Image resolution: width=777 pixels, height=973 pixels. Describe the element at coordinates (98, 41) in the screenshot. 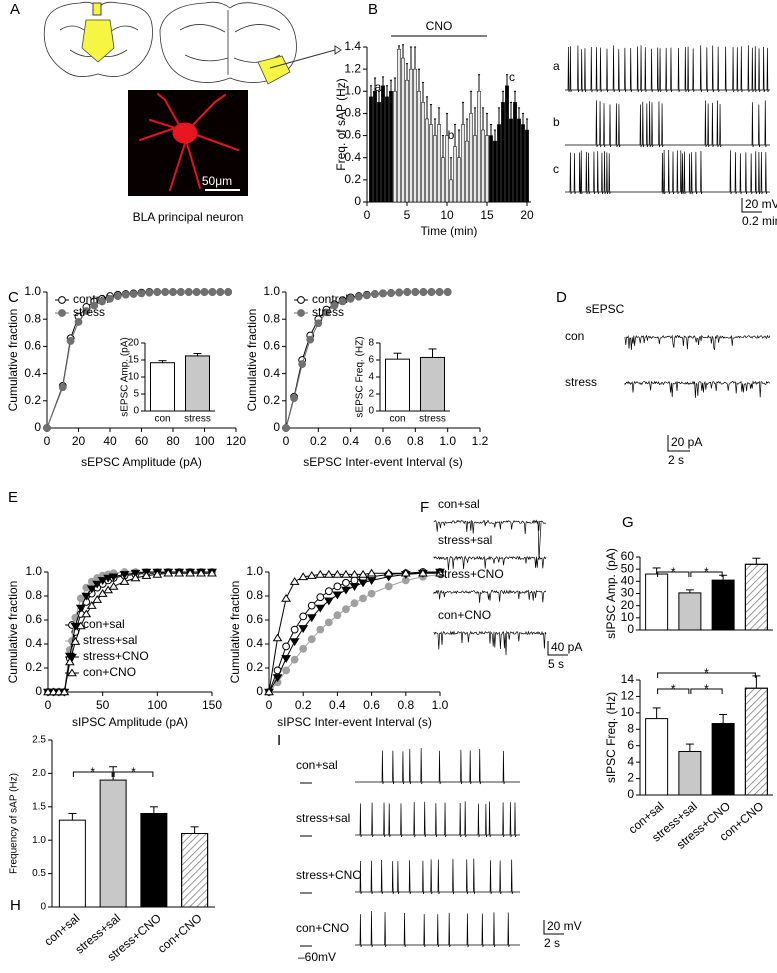

I see `injection-site` at that location.